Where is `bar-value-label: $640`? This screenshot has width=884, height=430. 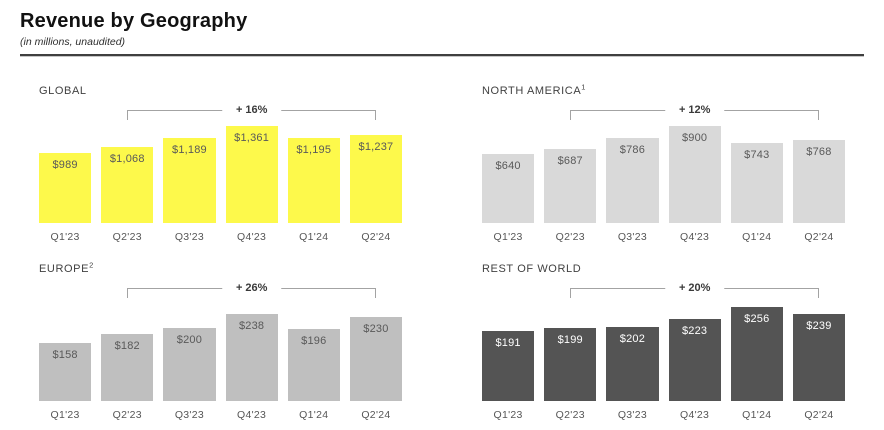 bar-value-label: $640 is located at coordinates (508, 166).